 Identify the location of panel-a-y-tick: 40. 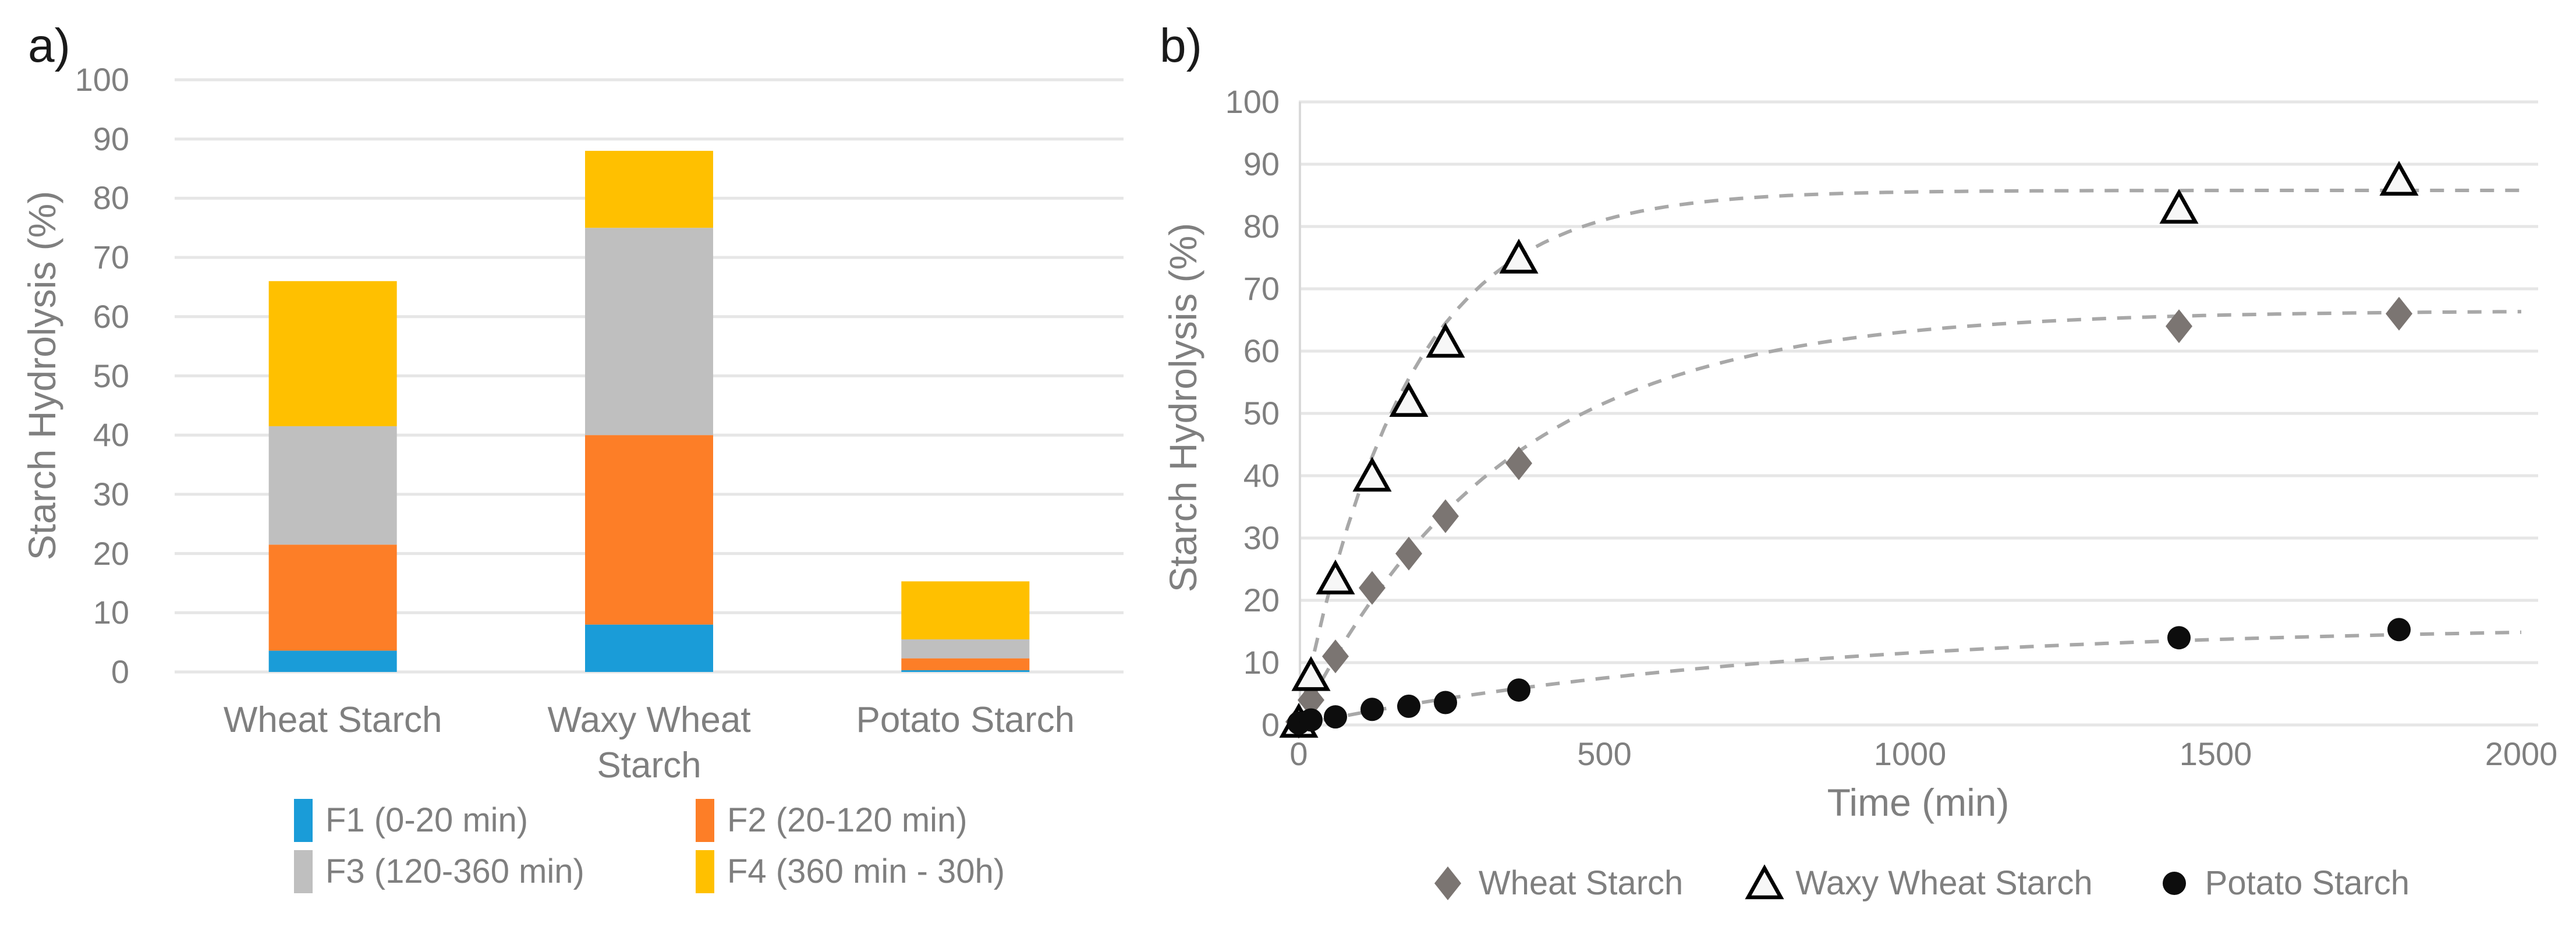
(111, 435).